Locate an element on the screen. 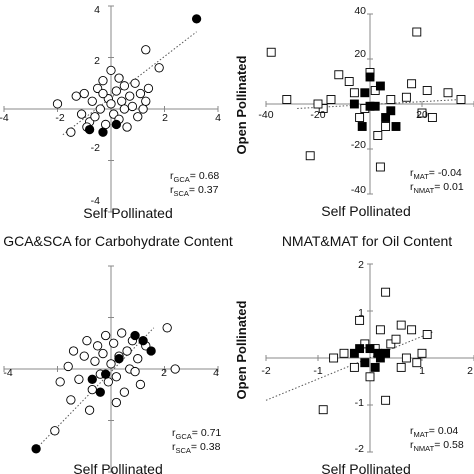 Image resolution: width=474 pixels, height=474 pixels. panel-1-ytick-3: -40 is located at coordinates (358, 190).